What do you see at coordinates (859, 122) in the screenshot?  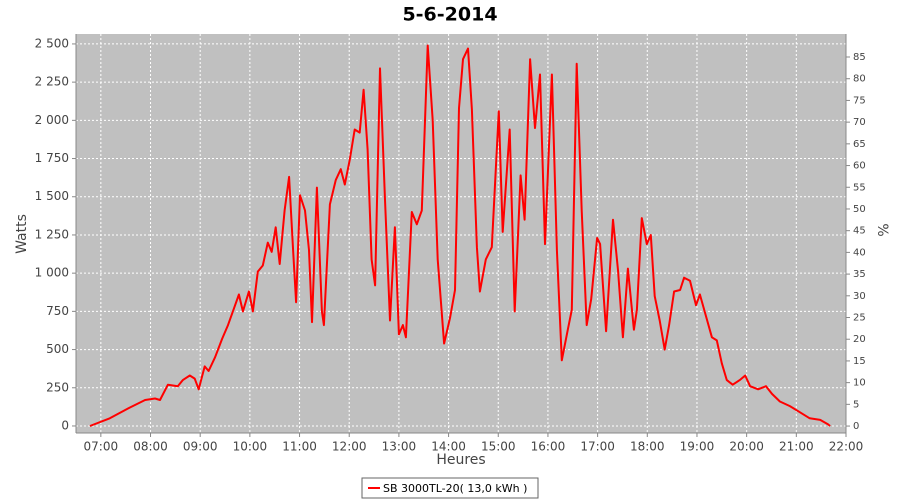 I see `y2-tick-label: 70` at bounding box center [859, 122].